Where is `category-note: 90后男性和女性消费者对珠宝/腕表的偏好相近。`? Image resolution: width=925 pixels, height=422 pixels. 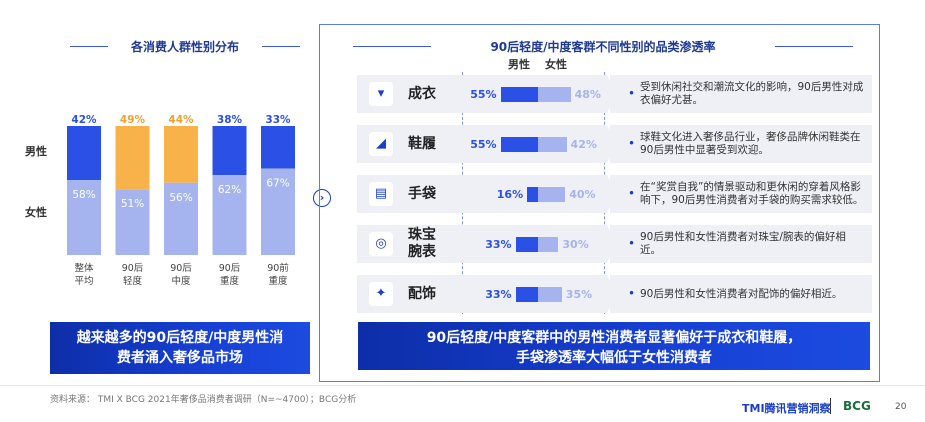 category-note: 90后男性和女性消费者对珠宝/腕表的偏好相近。 is located at coordinates (741, 244).